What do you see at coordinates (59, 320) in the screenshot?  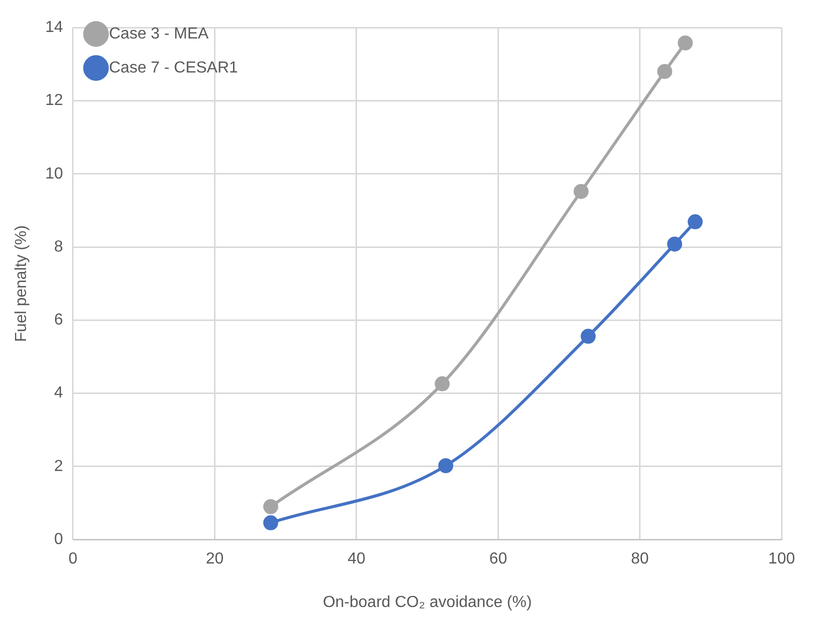 I see `y-tick-label: 6` at bounding box center [59, 320].